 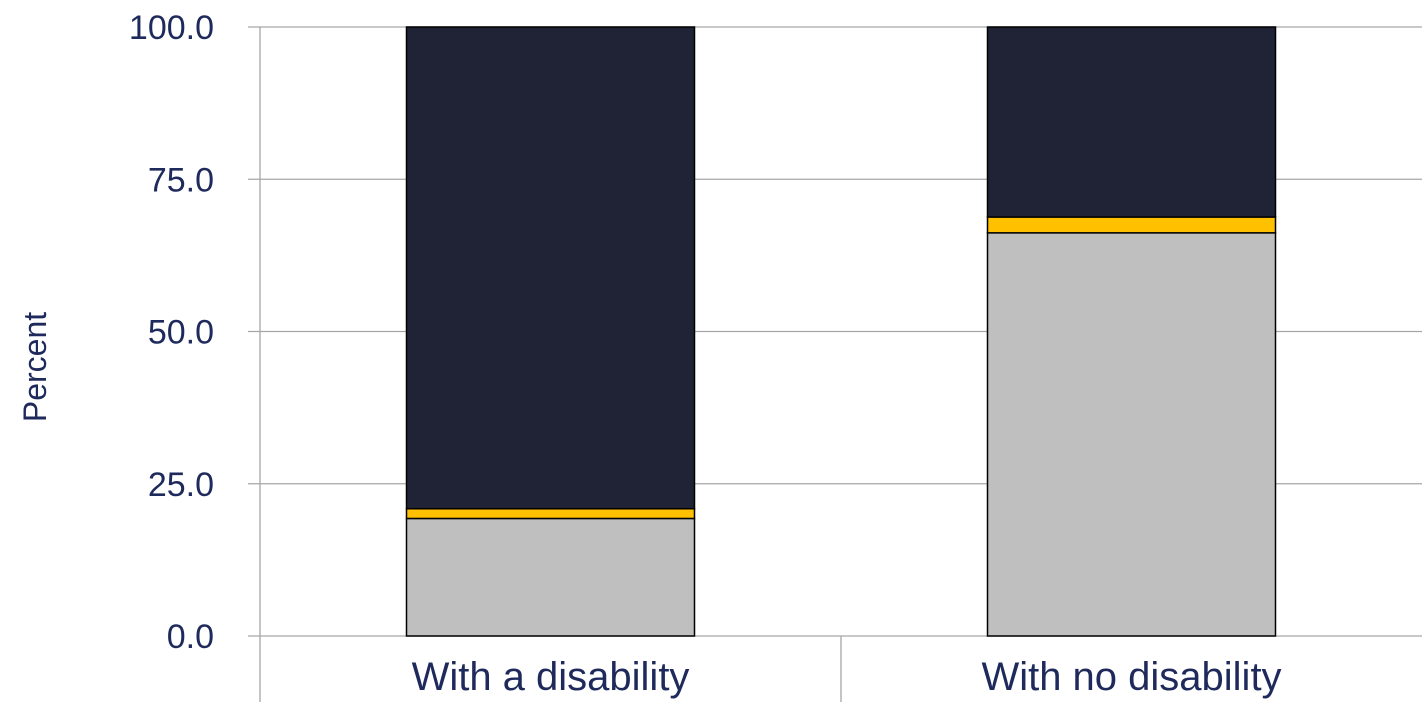 I want to click on y-axis-title: Percent, so click(x=35, y=367).